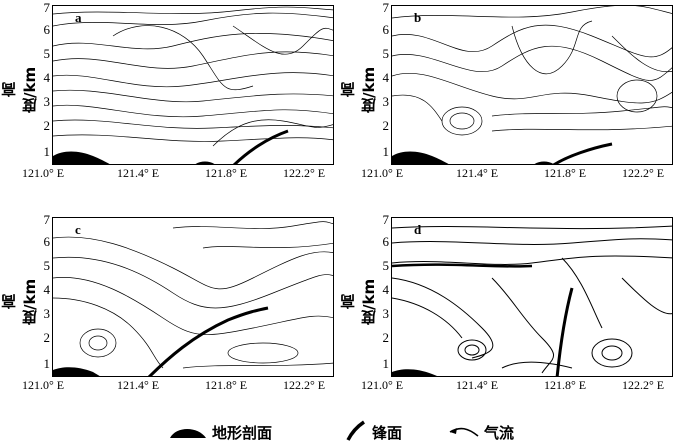 Image resolution: width=679 pixels, height=445 pixels. I want to click on front-icon, so click(355, 430).